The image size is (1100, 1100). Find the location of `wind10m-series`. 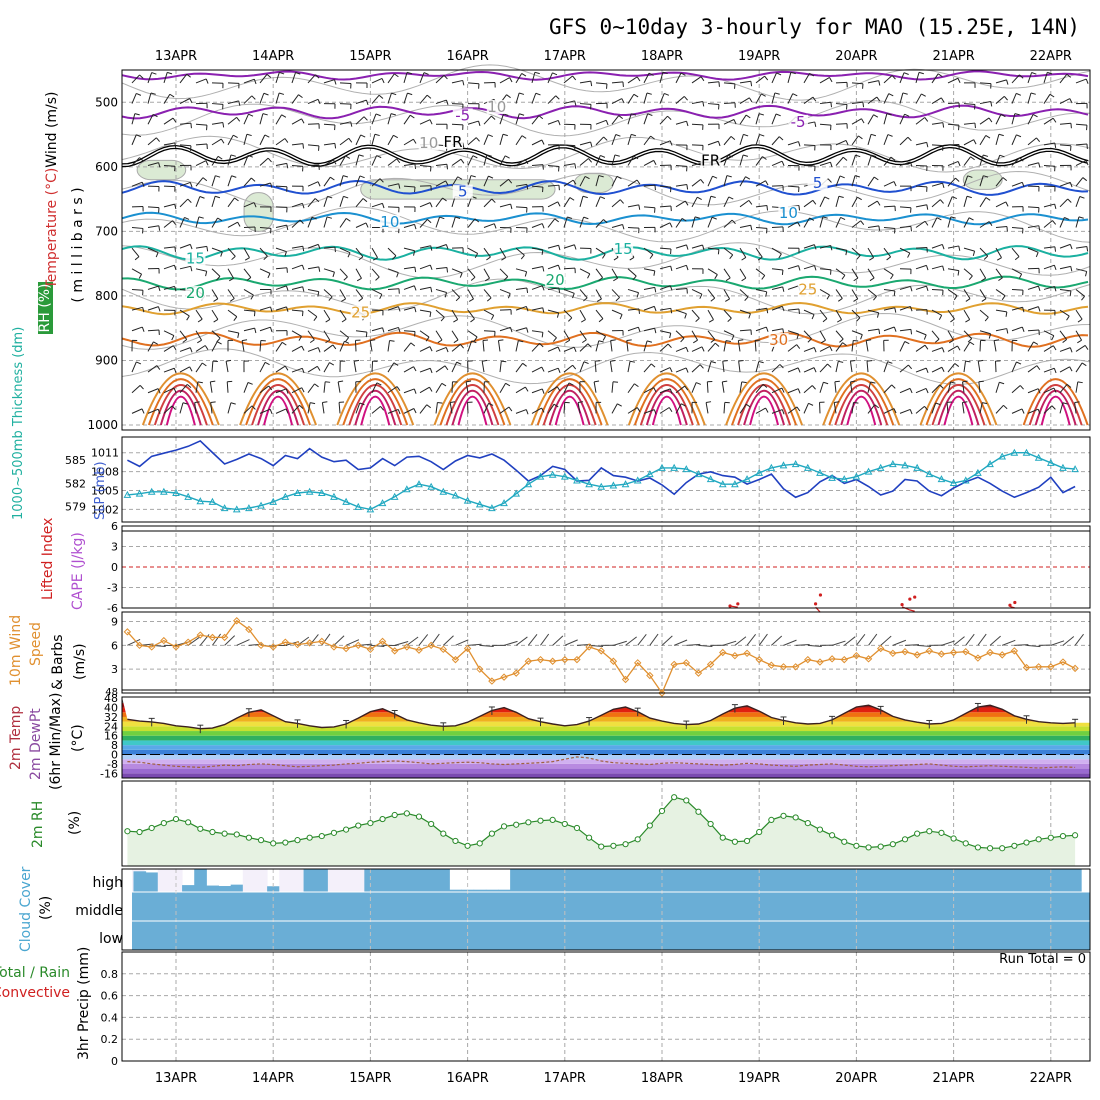

wind10m-series is located at coordinates (601, 657).